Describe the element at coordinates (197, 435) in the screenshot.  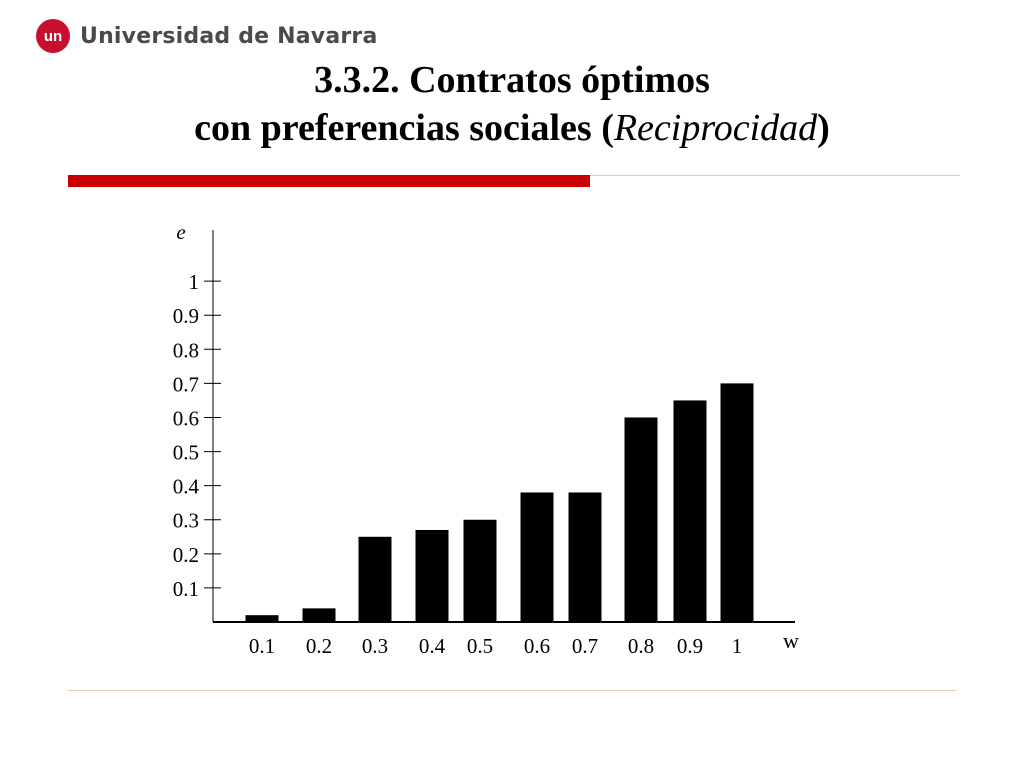
I see `y-axis-ticks: 0.1 0.2 0.3 0.4 0.5 0.6 0.7 0.8 0.9 1` at that location.